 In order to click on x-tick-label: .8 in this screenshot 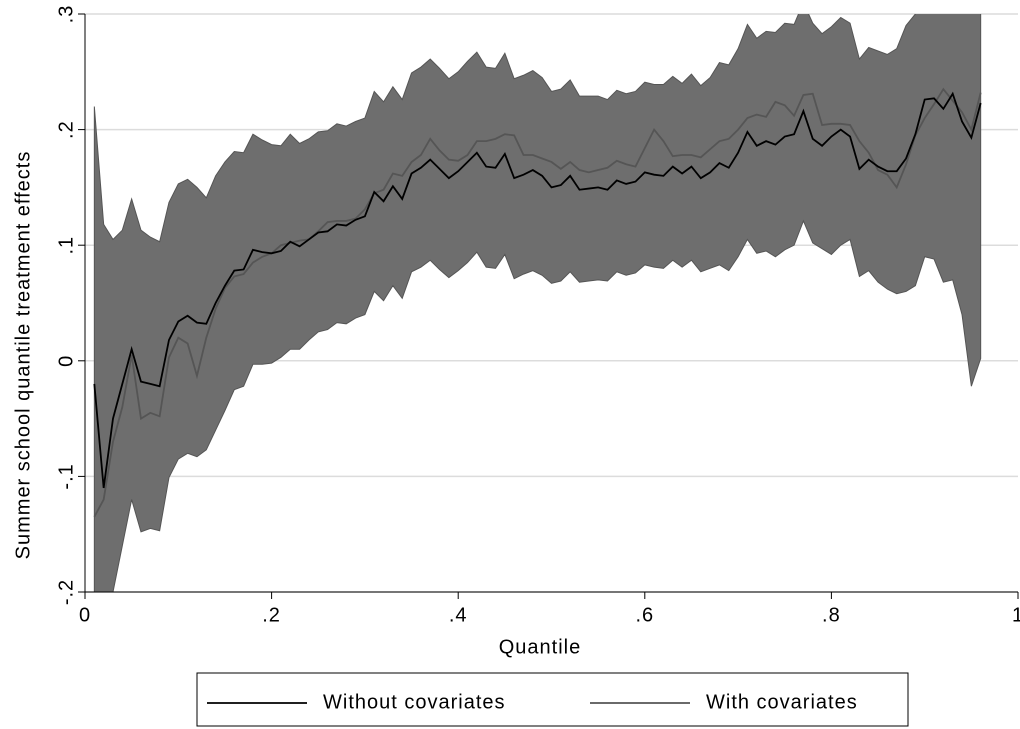, I will do `click(831, 615)`.